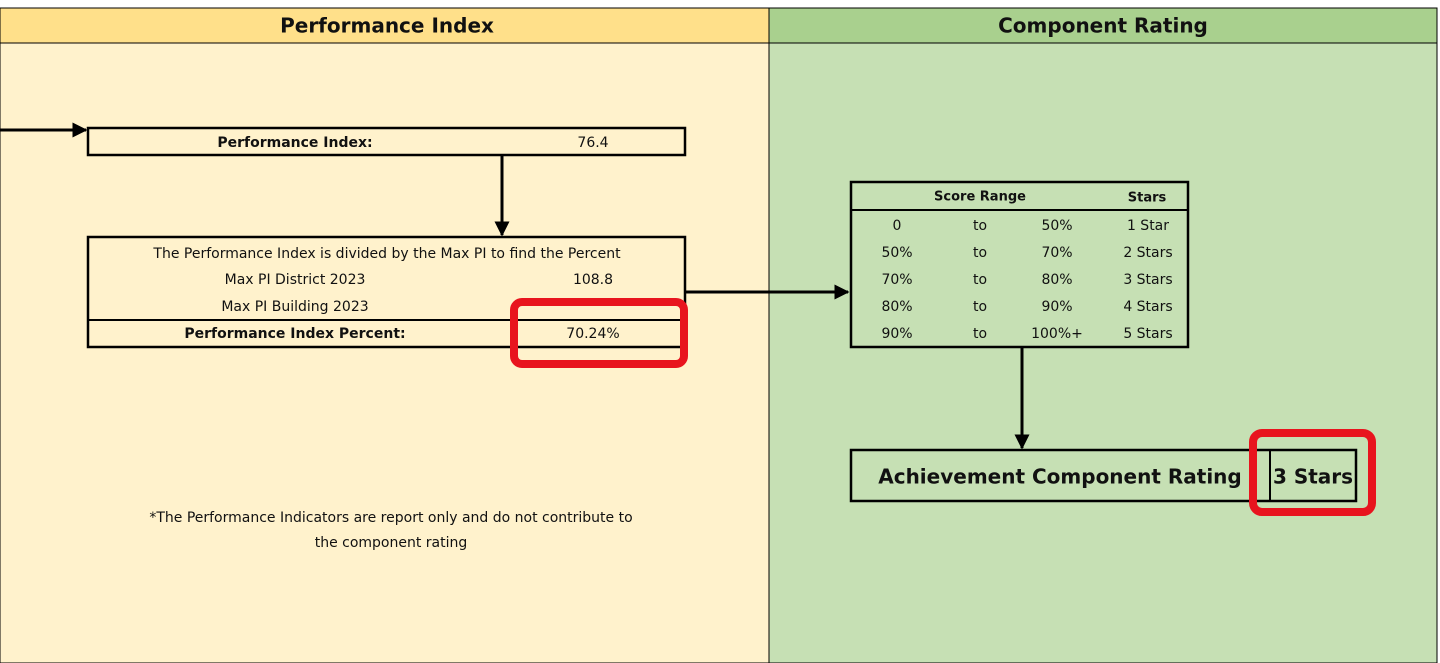  What do you see at coordinates (391, 543) in the screenshot?
I see `note: the component rating` at bounding box center [391, 543].